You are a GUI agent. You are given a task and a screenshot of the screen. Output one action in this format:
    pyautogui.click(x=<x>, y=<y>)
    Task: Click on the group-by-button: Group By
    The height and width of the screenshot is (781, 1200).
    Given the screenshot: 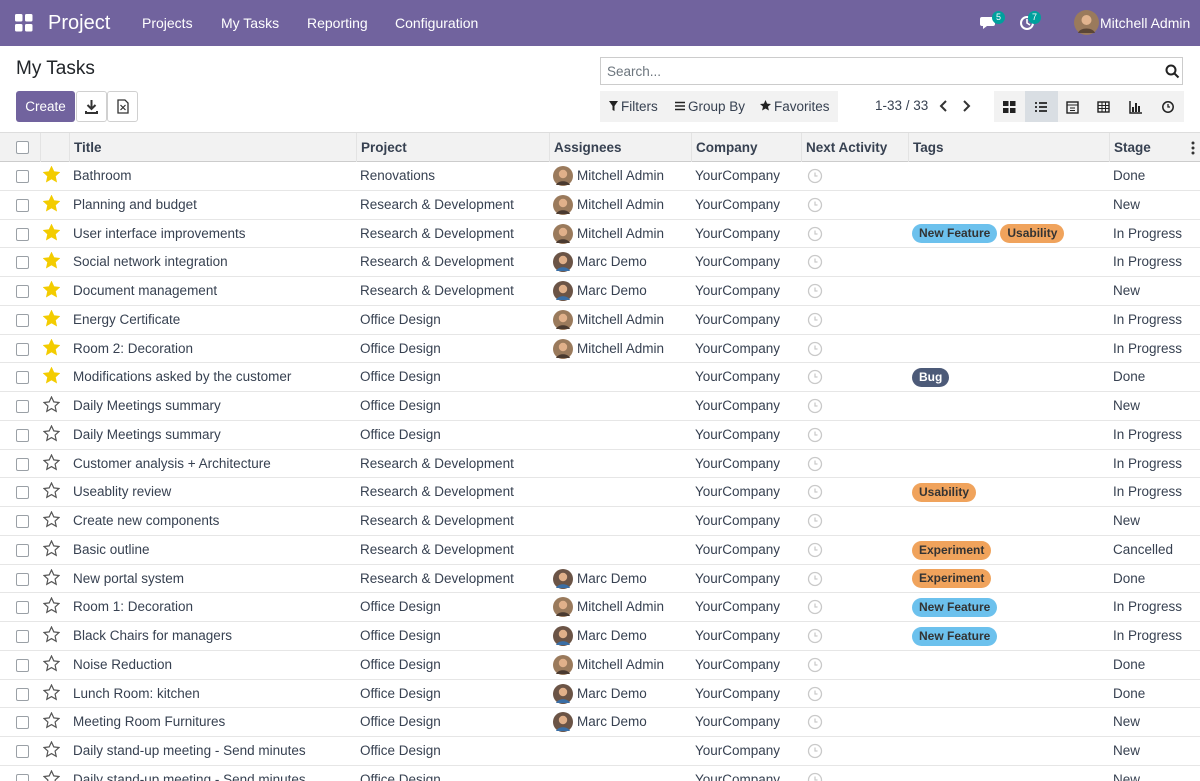 What is the action you would take?
    pyautogui.click(x=717, y=106)
    